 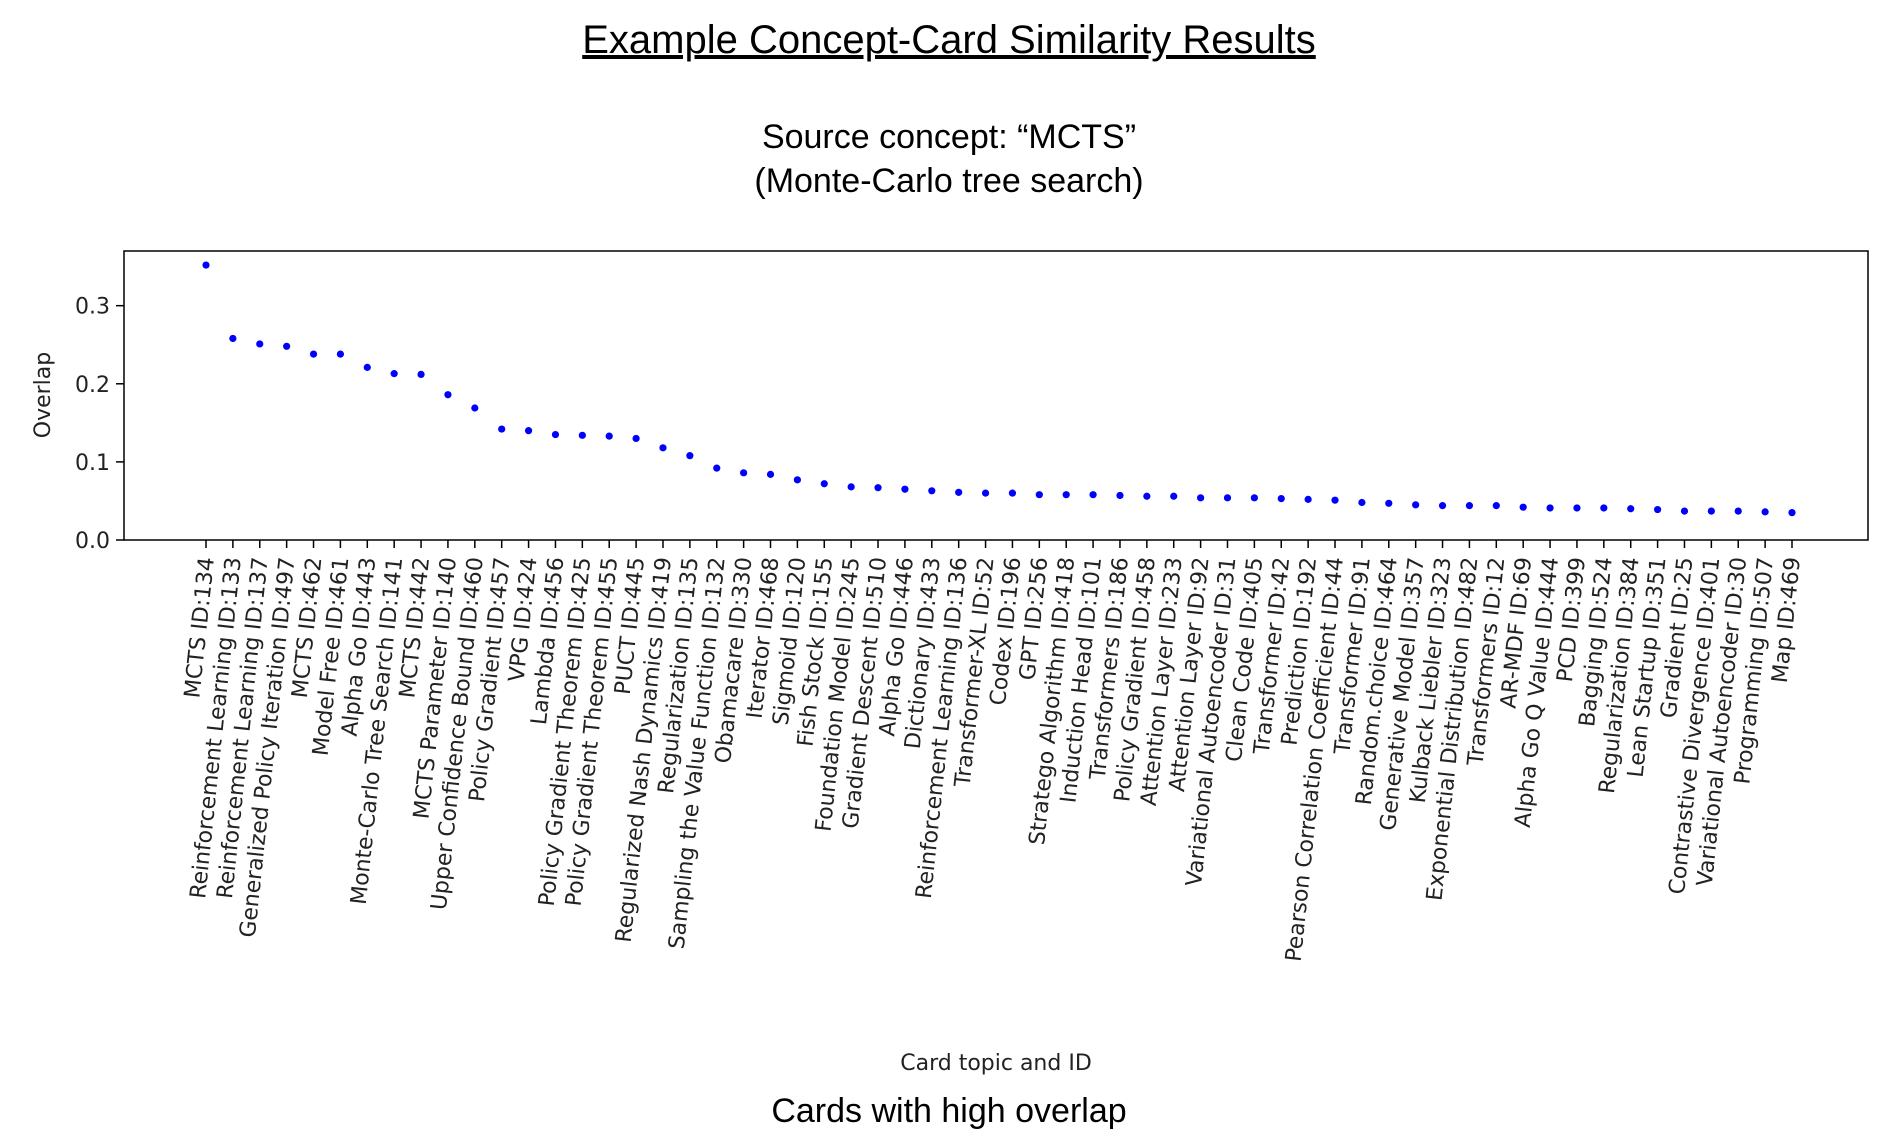 I want to click on y-tick-label: 0.2, so click(x=92, y=385).